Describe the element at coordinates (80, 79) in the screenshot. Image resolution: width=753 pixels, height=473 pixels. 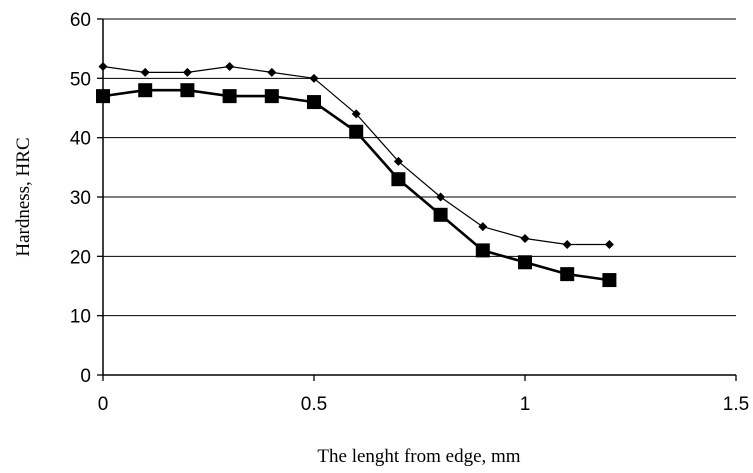
I see `y-tick-label: 50` at that location.